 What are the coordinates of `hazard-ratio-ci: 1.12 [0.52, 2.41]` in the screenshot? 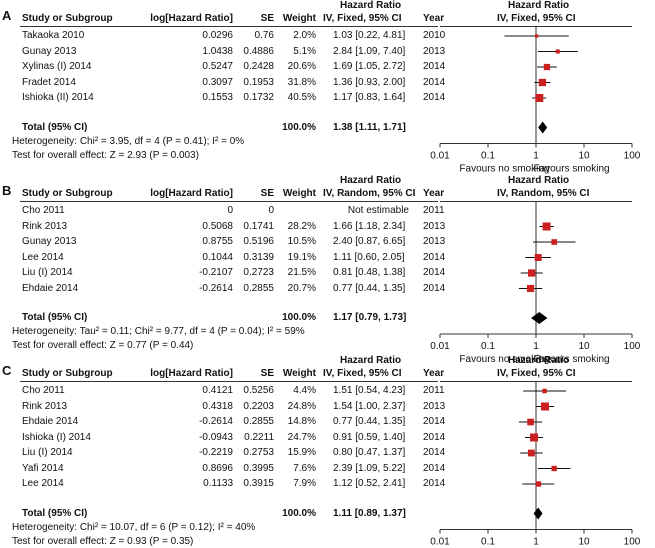 It's located at (369, 483).